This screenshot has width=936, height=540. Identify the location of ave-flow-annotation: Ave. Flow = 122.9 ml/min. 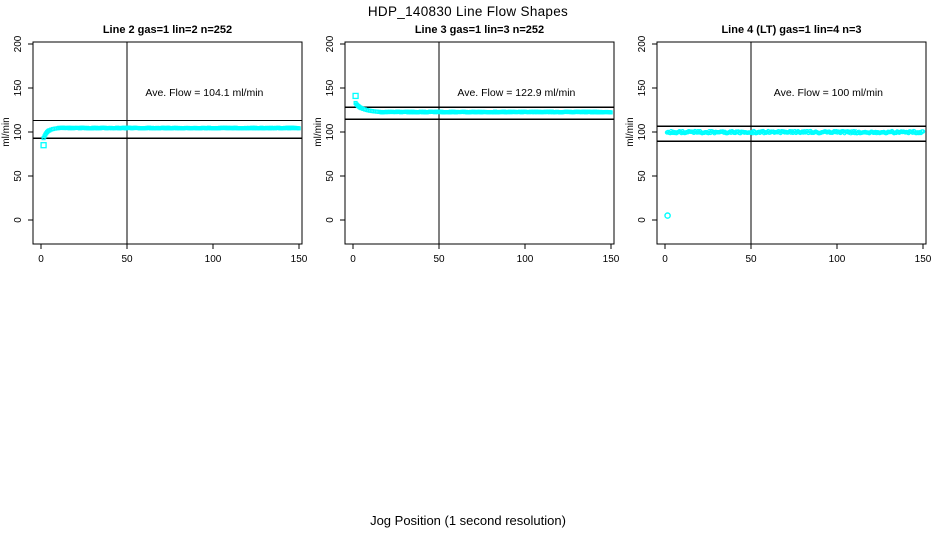
(516, 93).